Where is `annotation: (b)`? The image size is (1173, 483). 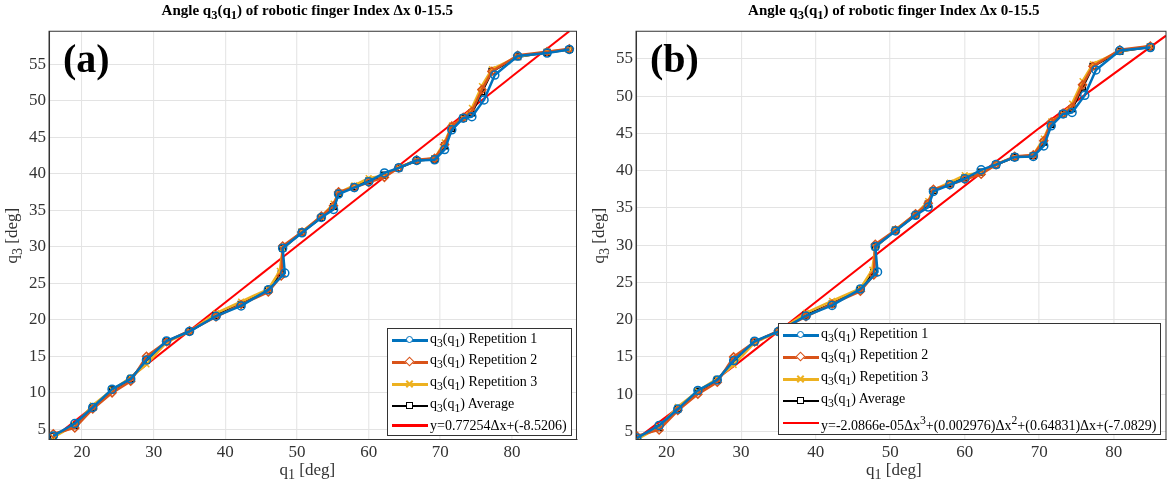
annotation: (b) is located at coordinates (674, 58).